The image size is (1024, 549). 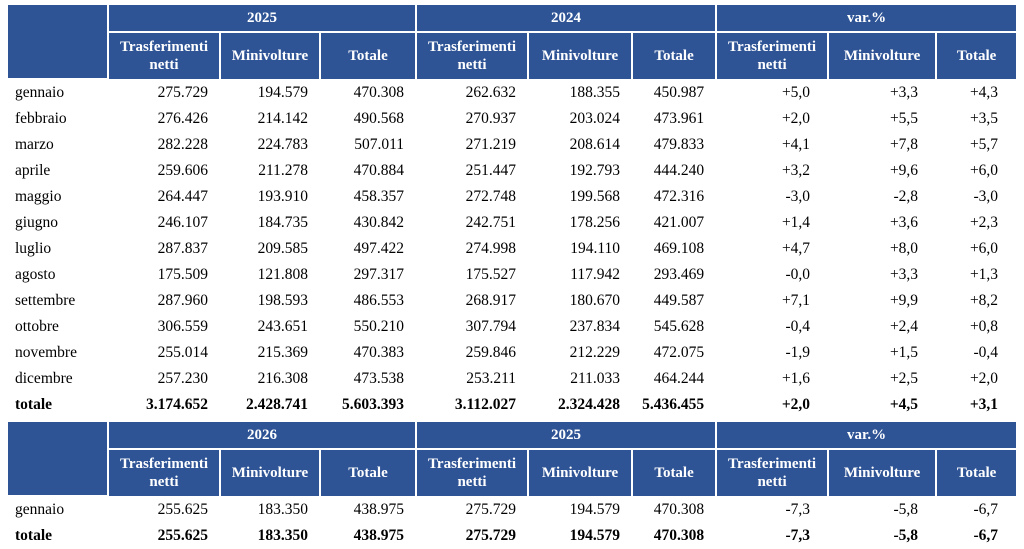 I want to click on cell-value: +9,9, so click(x=882, y=301).